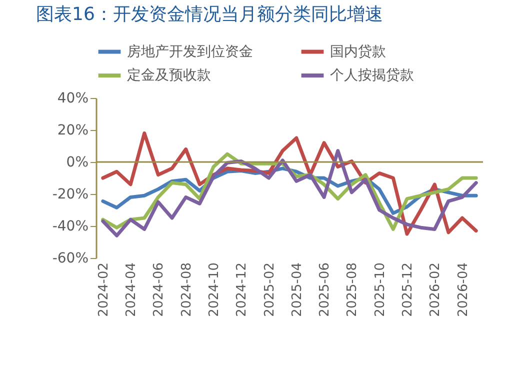 This screenshot has width=507, height=367. What do you see at coordinates (72, 98) in the screenshot?
I see `y-tick-label: 40%` at bounding box center [72, 98].